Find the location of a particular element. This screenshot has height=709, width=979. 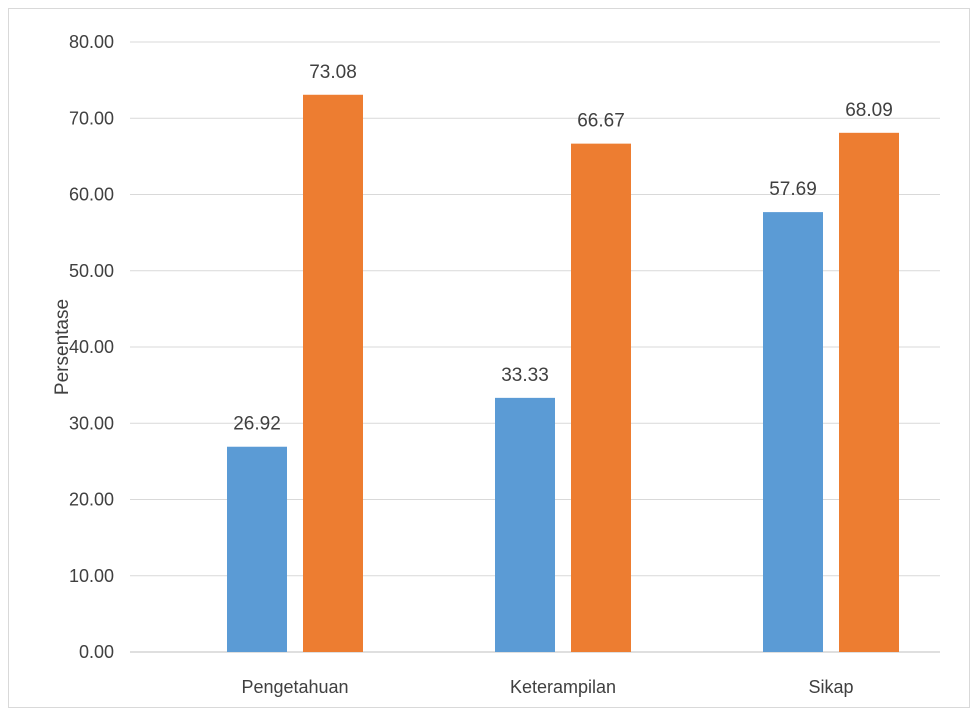

x-axis-categories: Pengetahuan Keterampilan Sikap is located at coordinates (547, 687).